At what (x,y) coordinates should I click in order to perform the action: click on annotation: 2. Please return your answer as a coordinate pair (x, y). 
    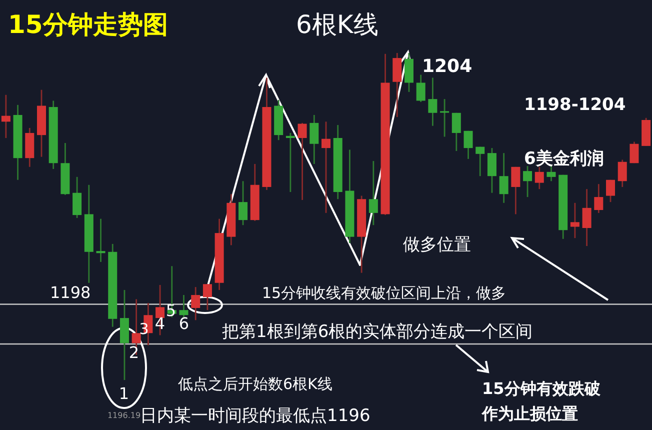
    Looking at the image, I should click on (134, 352).